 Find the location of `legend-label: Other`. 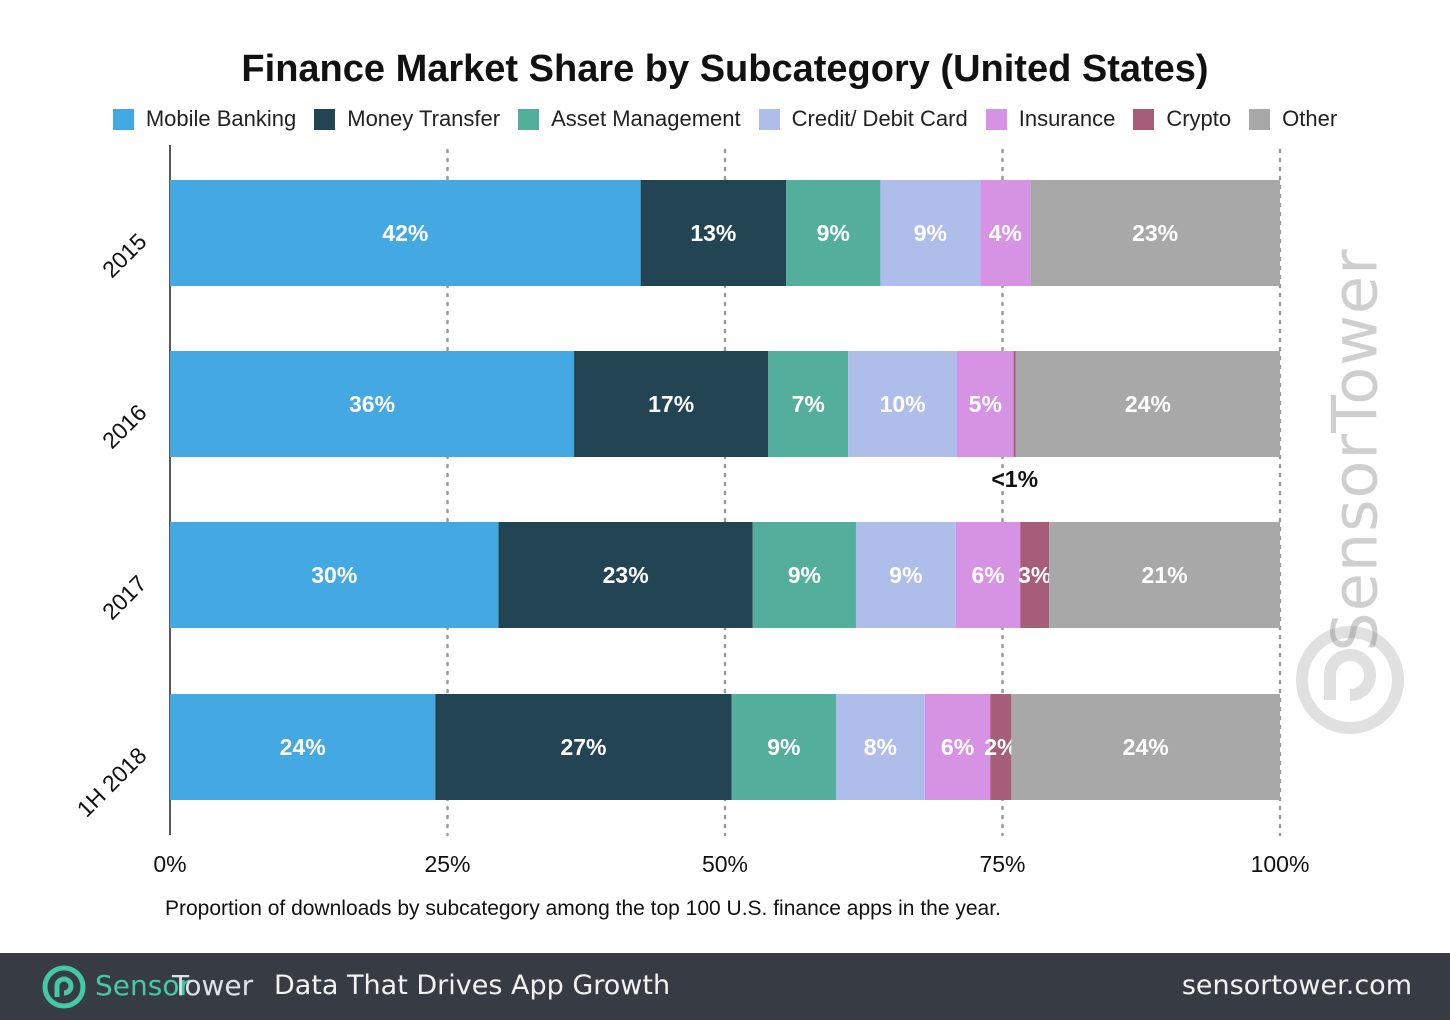

legend-label: Other is located at coordinates (1310, 118).